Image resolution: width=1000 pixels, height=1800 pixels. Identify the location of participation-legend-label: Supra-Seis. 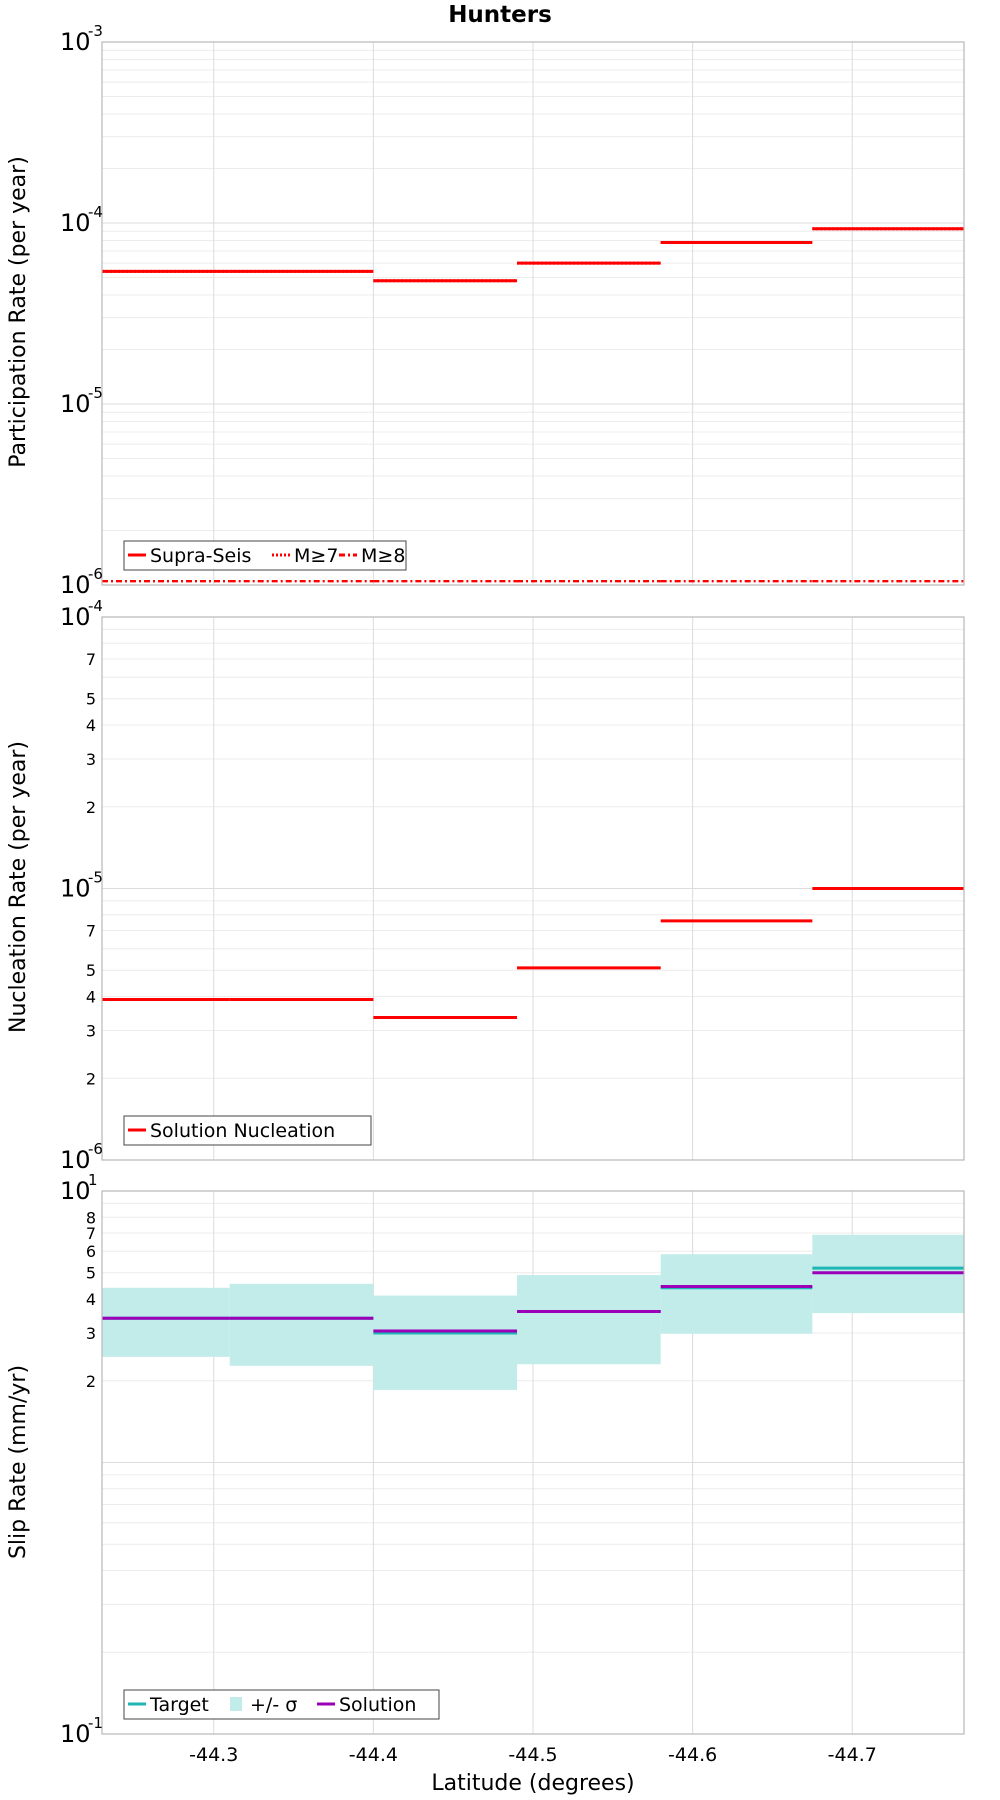
(200, 556).